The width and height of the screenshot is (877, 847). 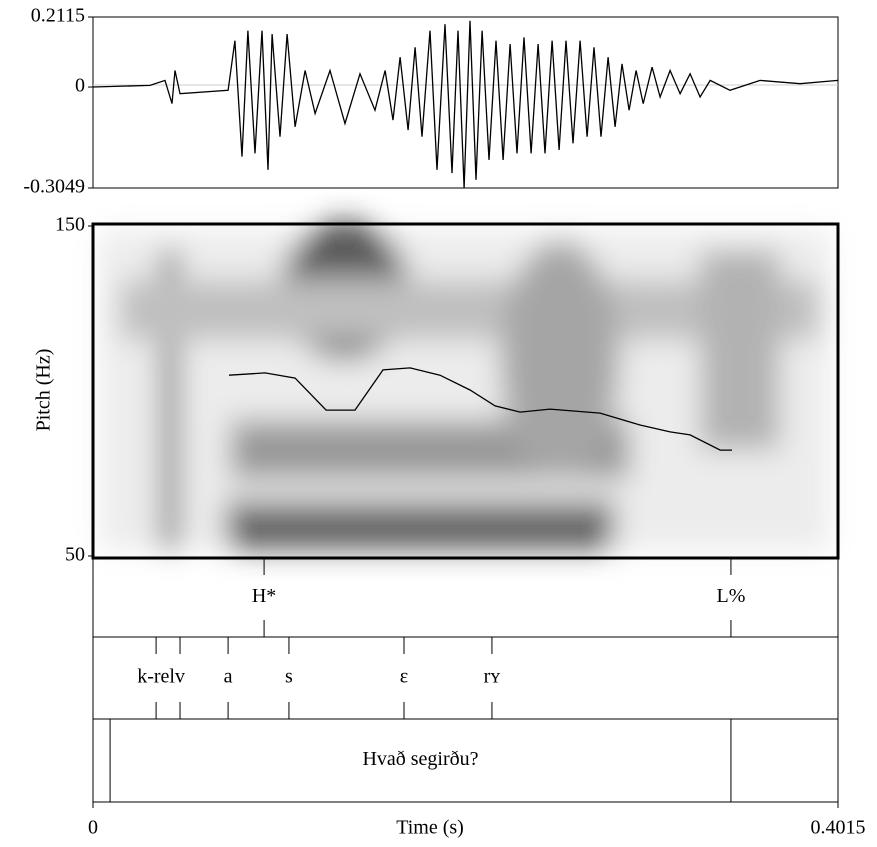 What do you see at coordinates (70, 225) in the screenshot?
I see `y-tick-label: 150` at bounding box center [70, 225].